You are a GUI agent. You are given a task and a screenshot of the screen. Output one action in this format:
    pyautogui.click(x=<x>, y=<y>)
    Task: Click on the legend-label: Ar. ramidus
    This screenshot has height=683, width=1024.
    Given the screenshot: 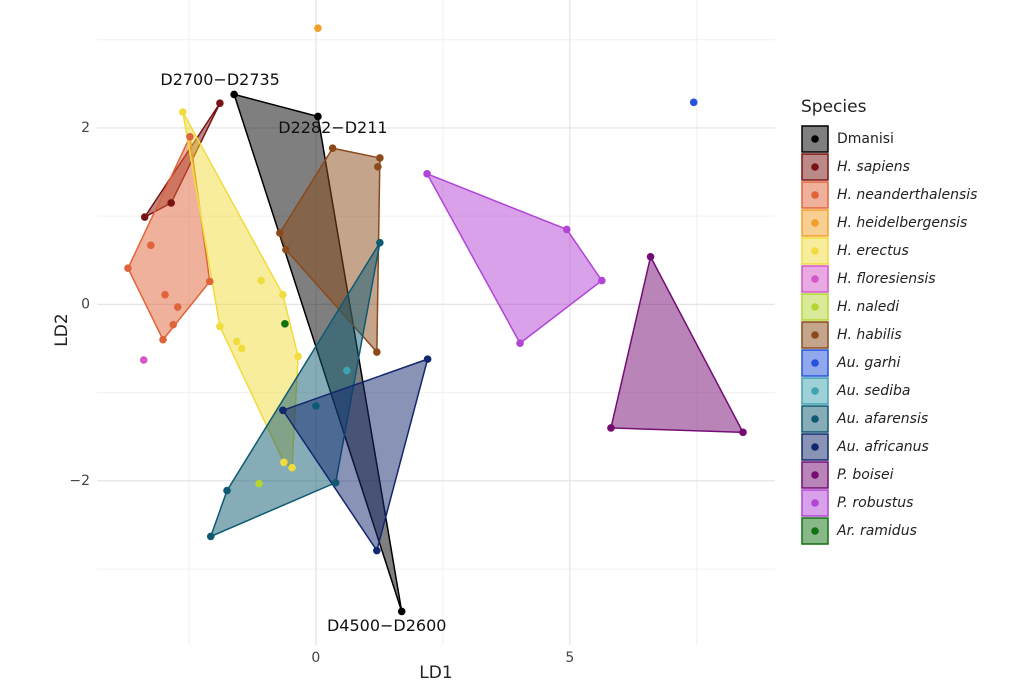 What is the action you would take?
    pyautogui.click(x=876, y=531)
    